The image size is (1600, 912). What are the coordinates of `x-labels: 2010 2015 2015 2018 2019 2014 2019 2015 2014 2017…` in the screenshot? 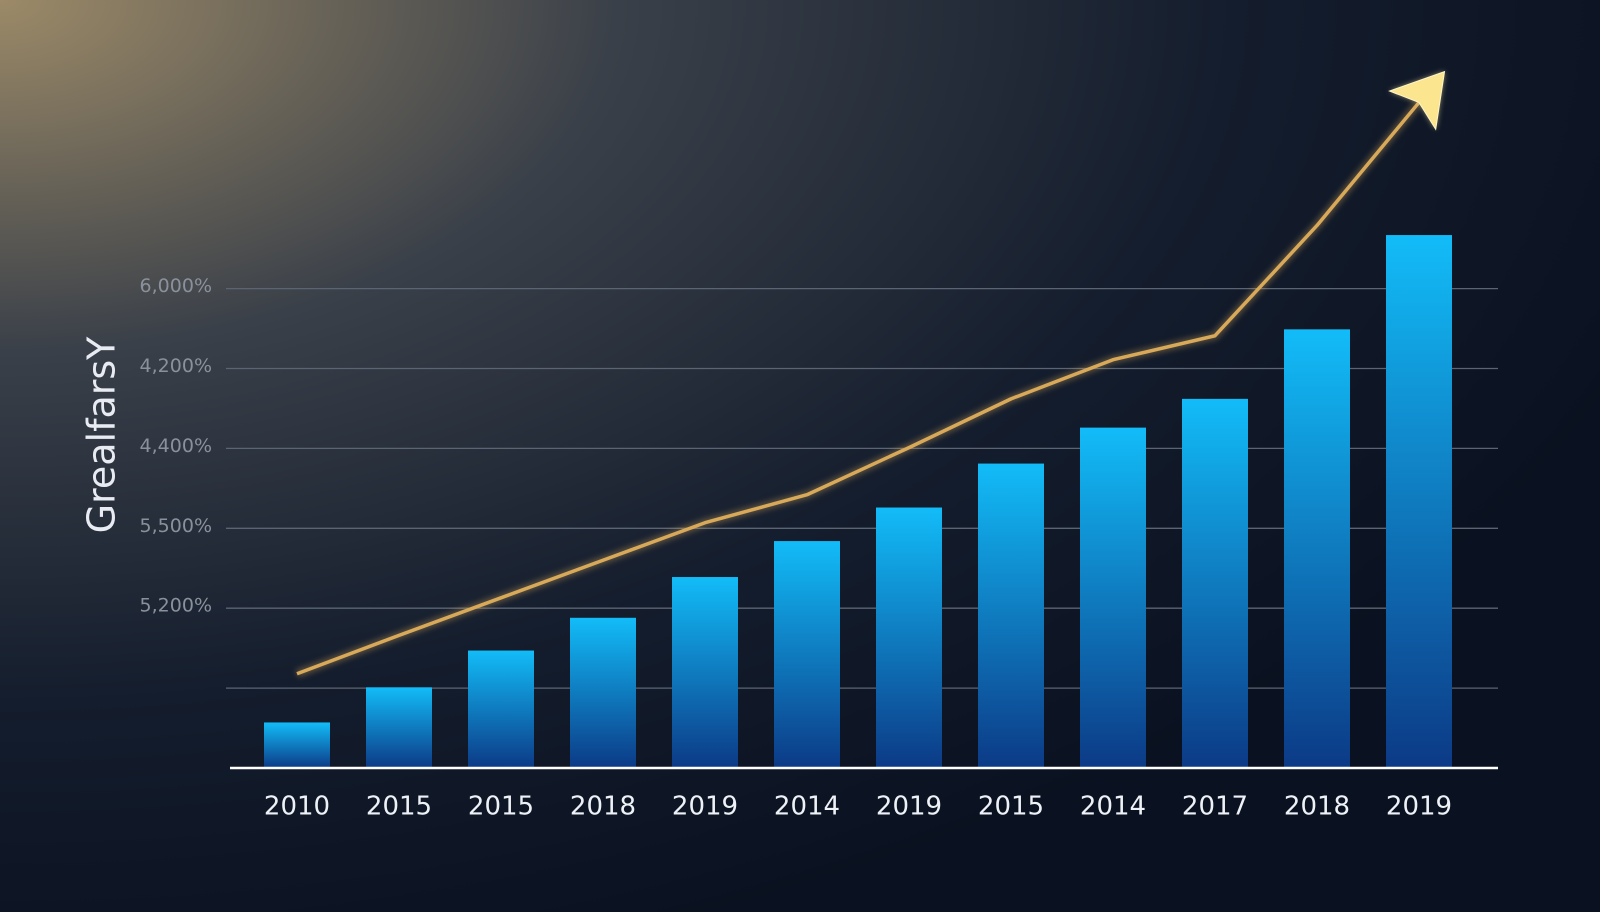 It's located at (858, 807).